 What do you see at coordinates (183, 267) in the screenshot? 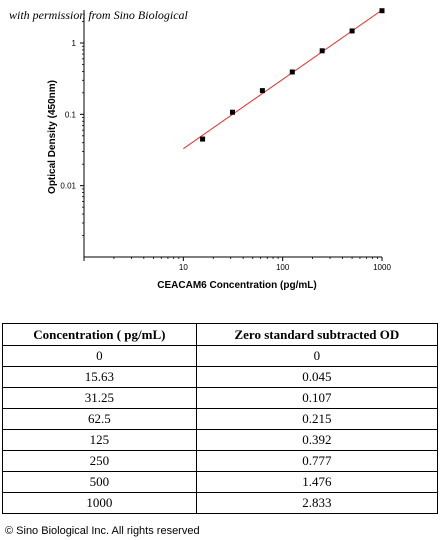
I see `x-tick-label: 10` at bounding box center [183, 267].